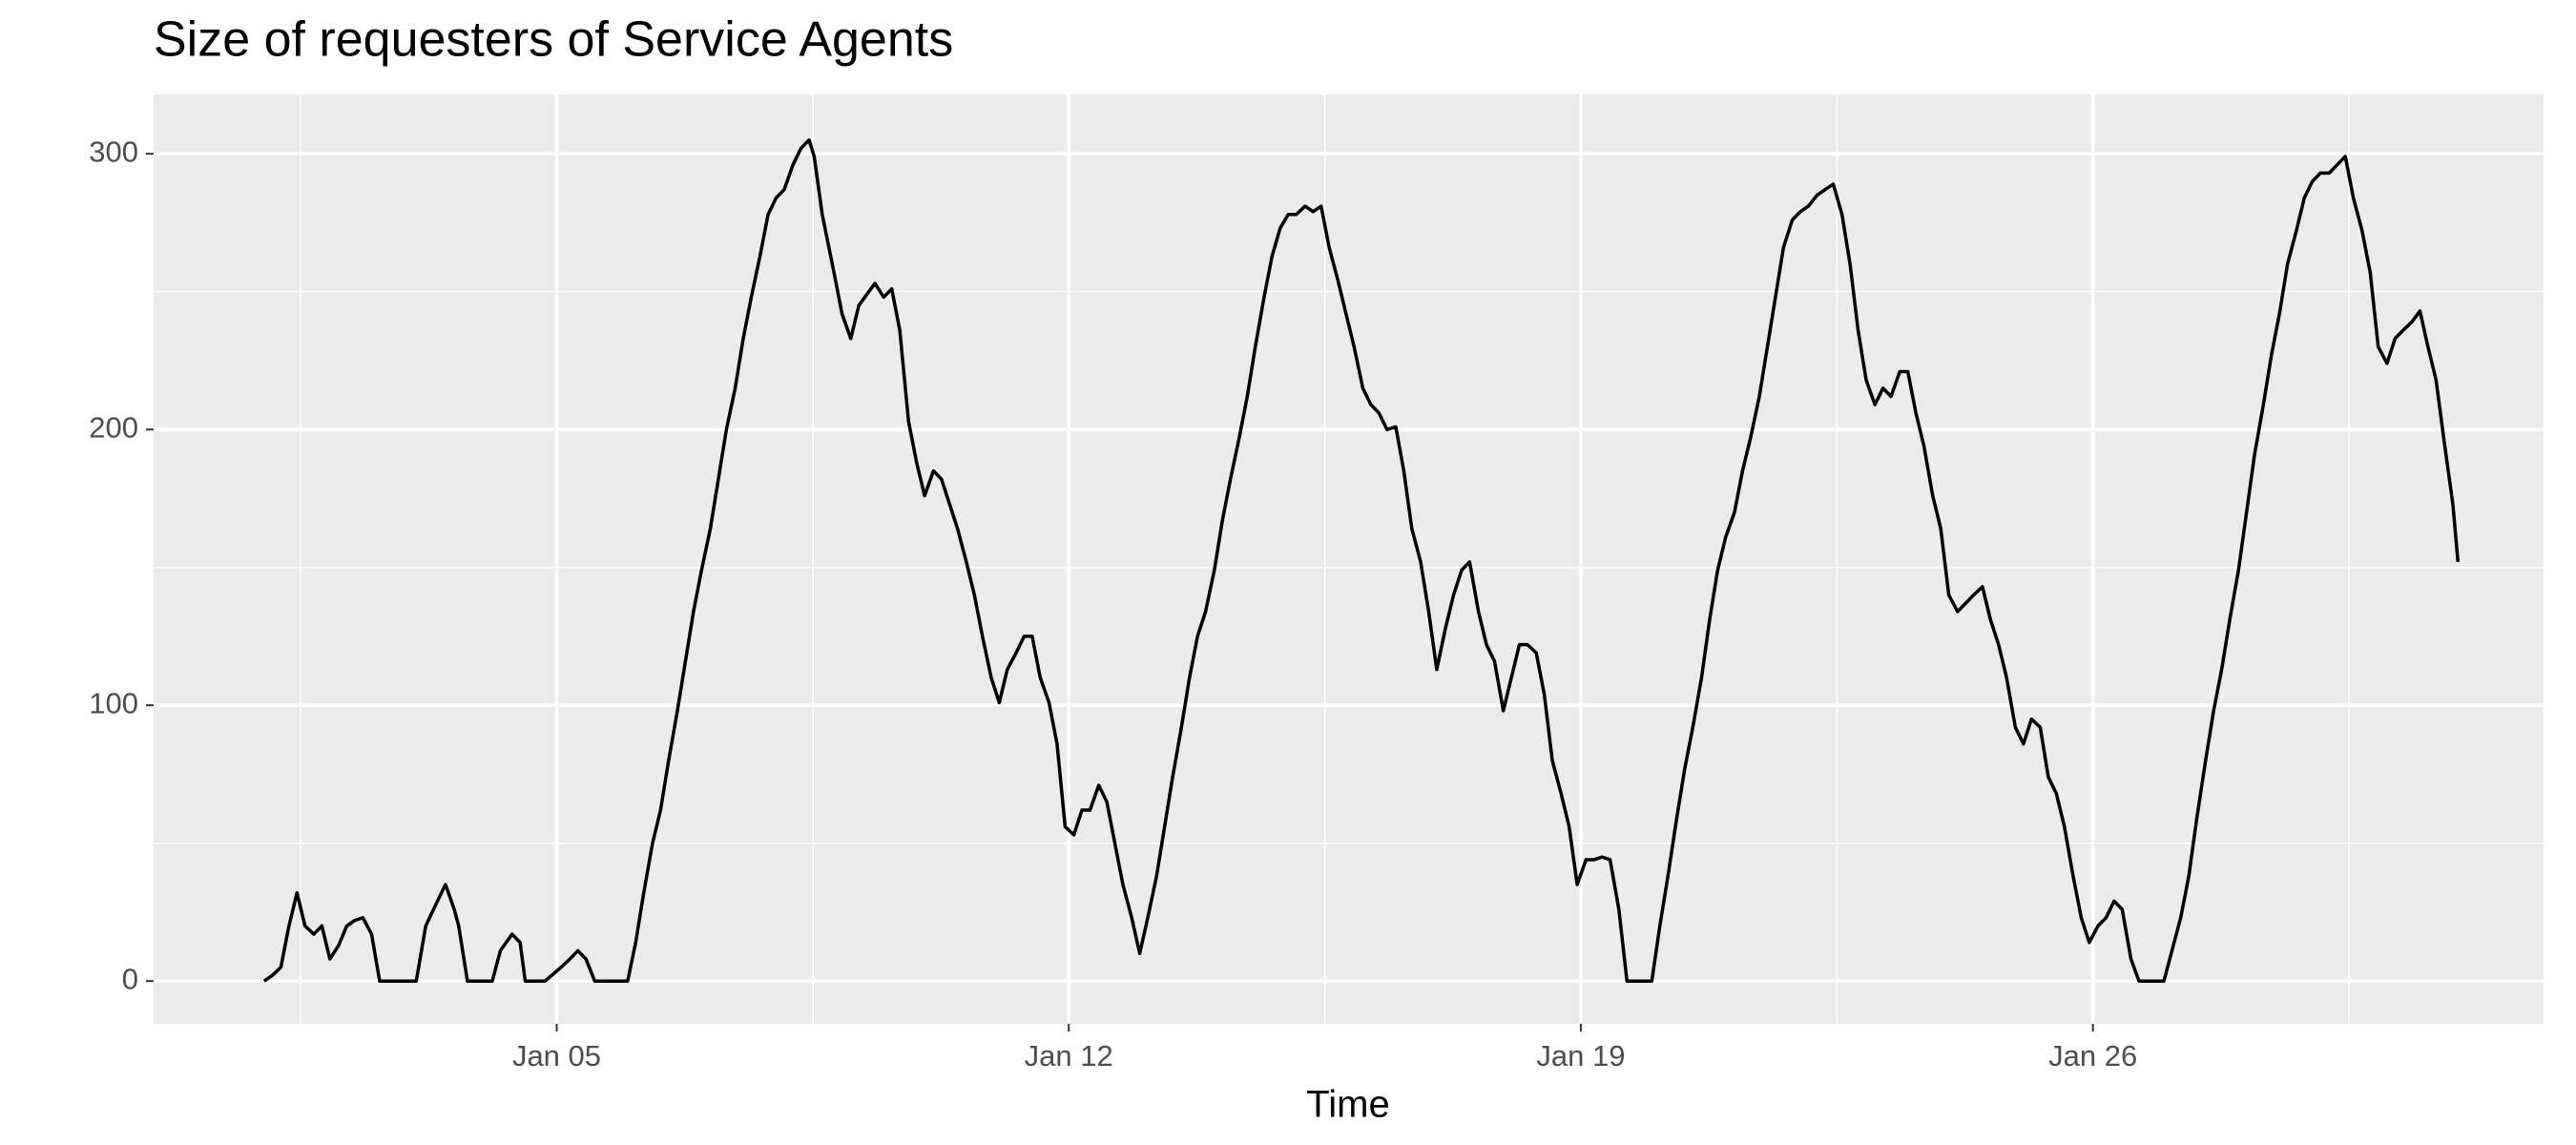 The height and width of the screenshot is (1145, 2576). I want to click on y-tick-label: 200, so click(113, 427).